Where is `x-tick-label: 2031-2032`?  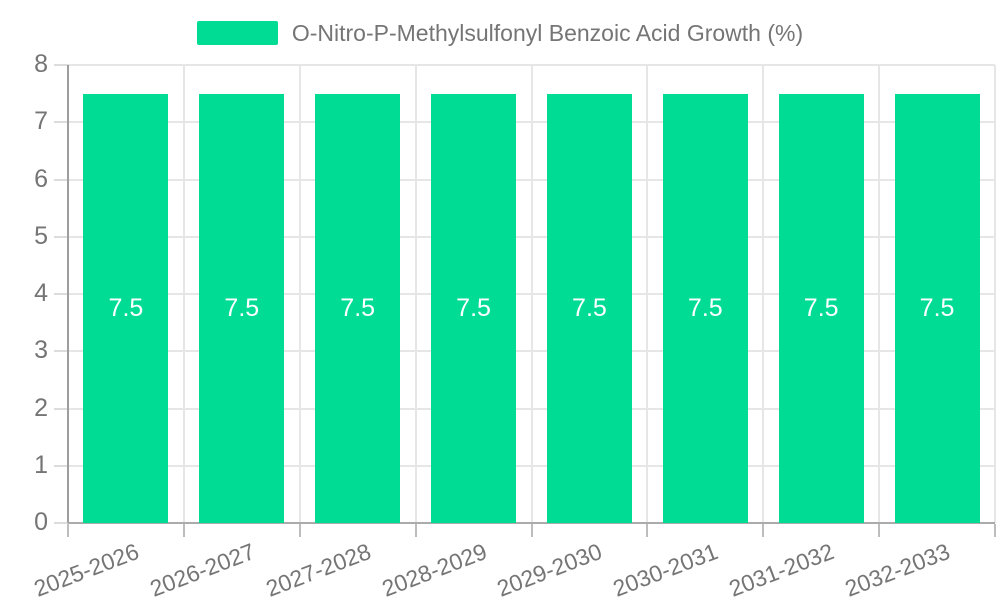
x-tick-label: 2031-2032 is located at coordinates (781, 569).